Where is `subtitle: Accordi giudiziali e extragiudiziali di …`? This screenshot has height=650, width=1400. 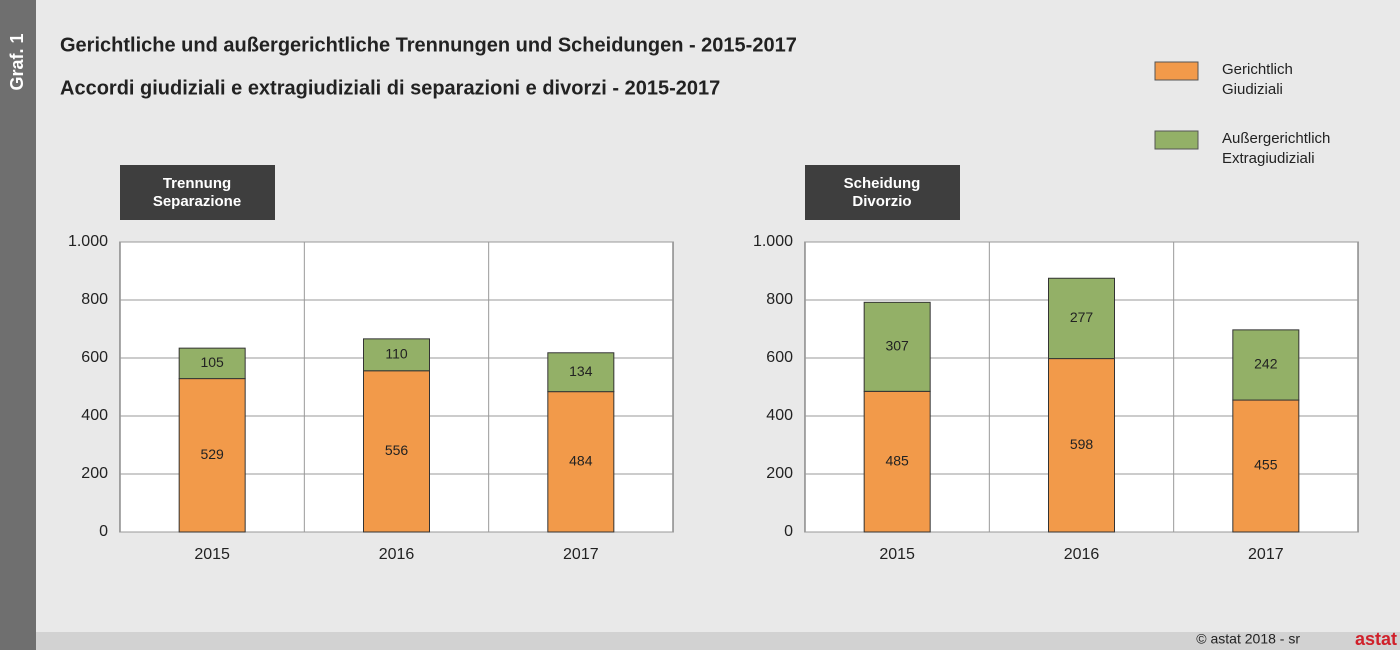
subtitle: Accordi giudiziali e extragiudiziali di … is located at coordinates (390, 88).